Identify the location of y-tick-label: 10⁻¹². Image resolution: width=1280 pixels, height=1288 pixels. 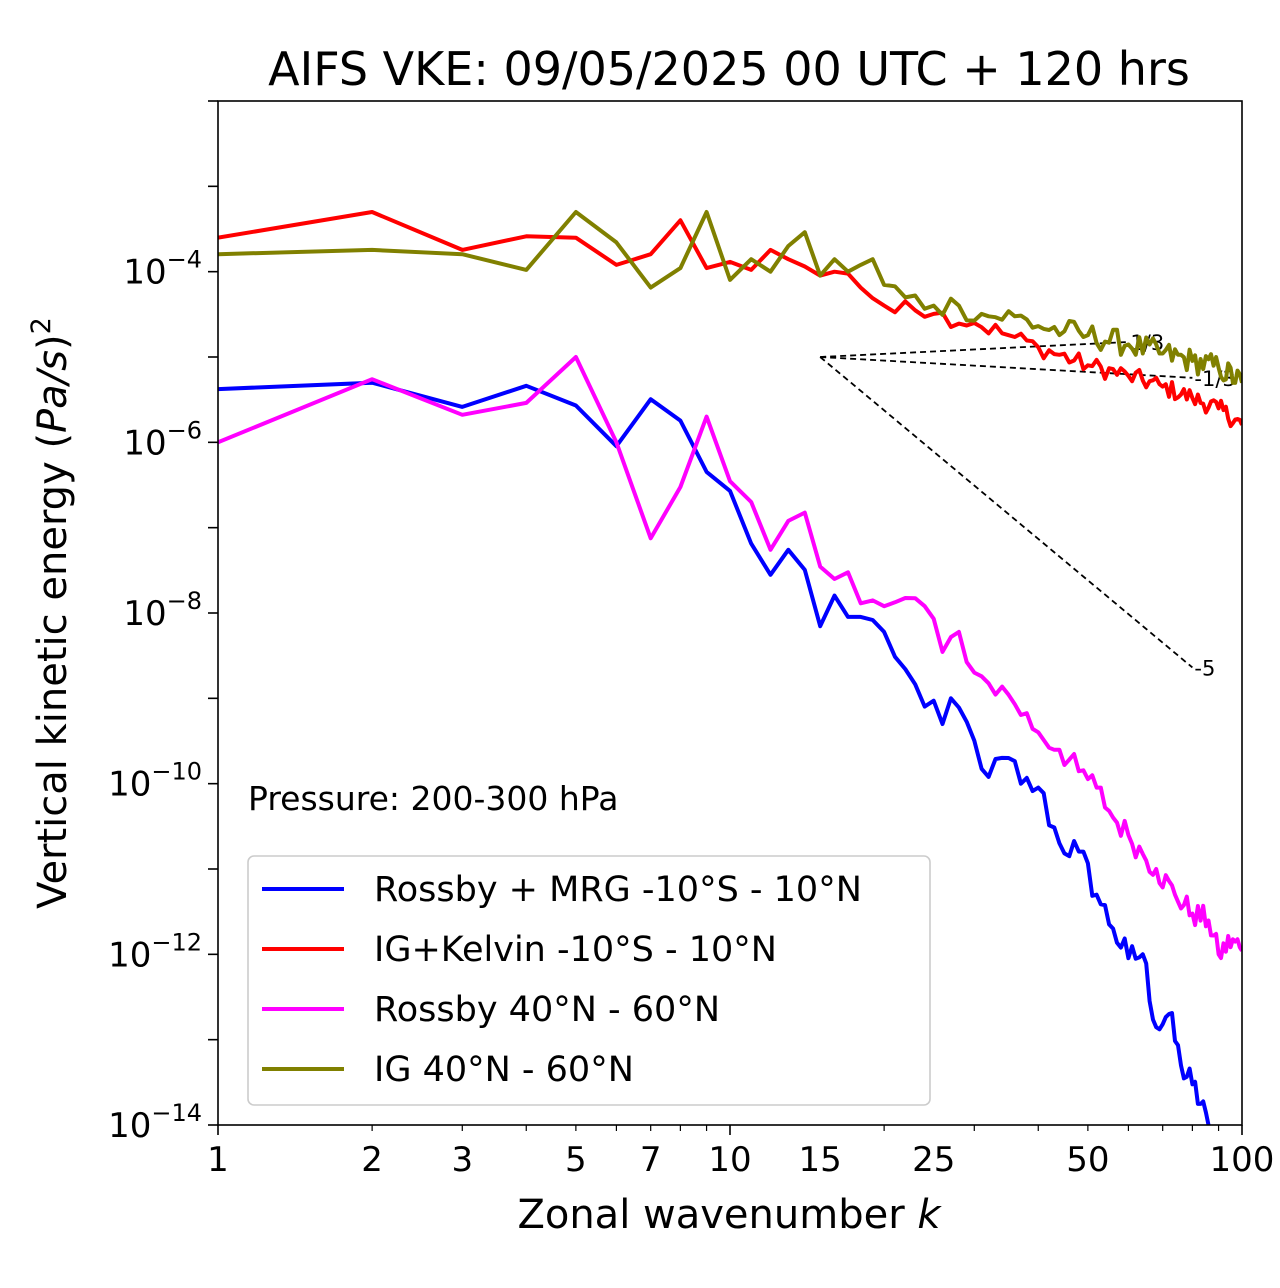
(155, 951).